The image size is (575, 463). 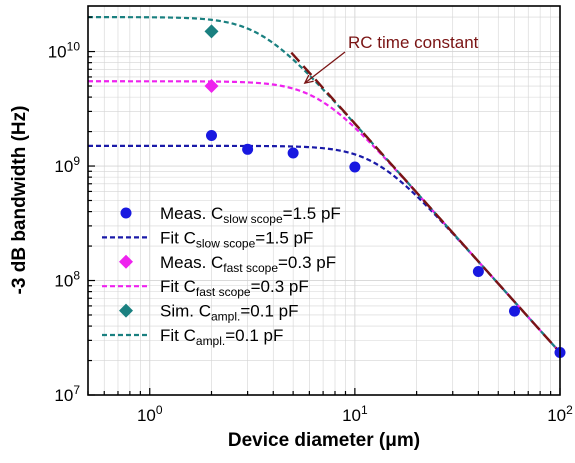 I want to click on y-tick-label: 10¹⁰, so click(x=64, y=51).